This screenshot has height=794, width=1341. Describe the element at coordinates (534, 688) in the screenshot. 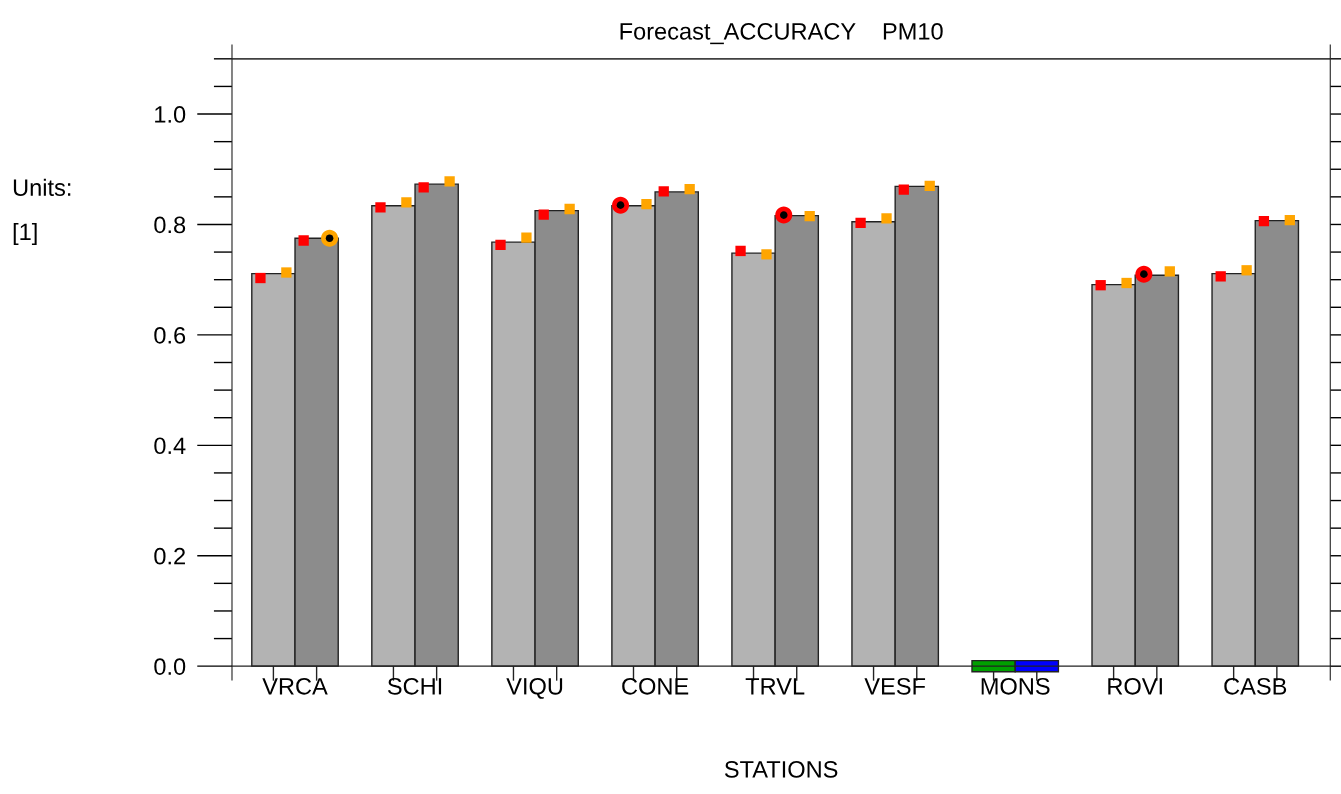

I see `x-tick-label: VIQU` at that location.